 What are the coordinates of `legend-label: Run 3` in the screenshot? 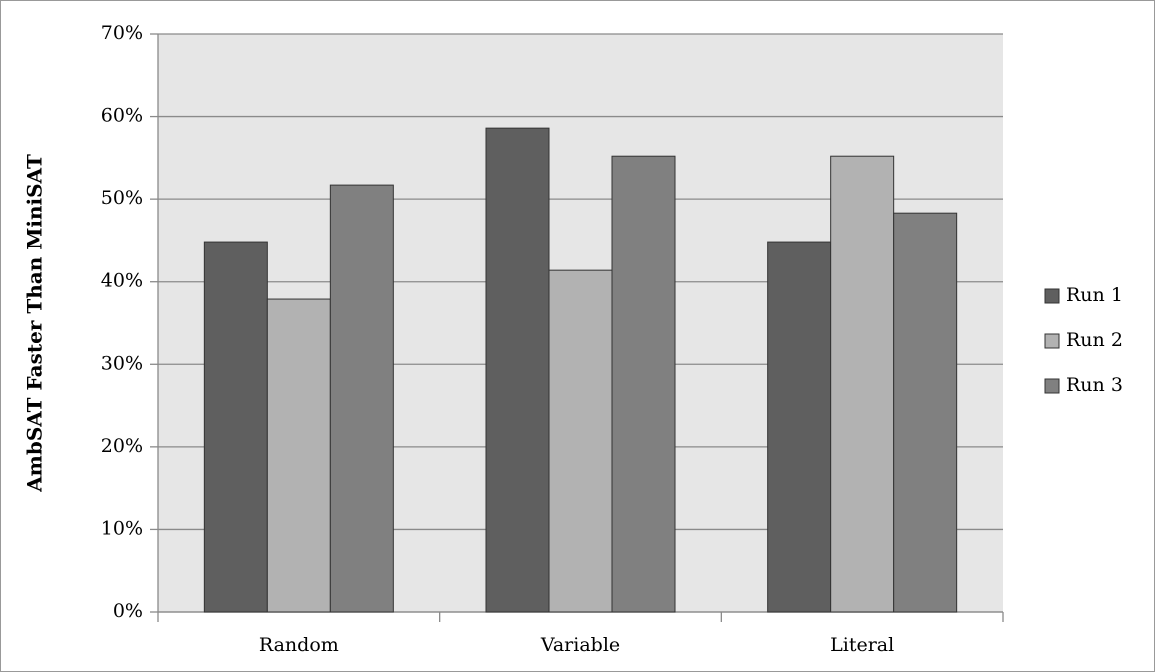 It's located at (1094, 385).